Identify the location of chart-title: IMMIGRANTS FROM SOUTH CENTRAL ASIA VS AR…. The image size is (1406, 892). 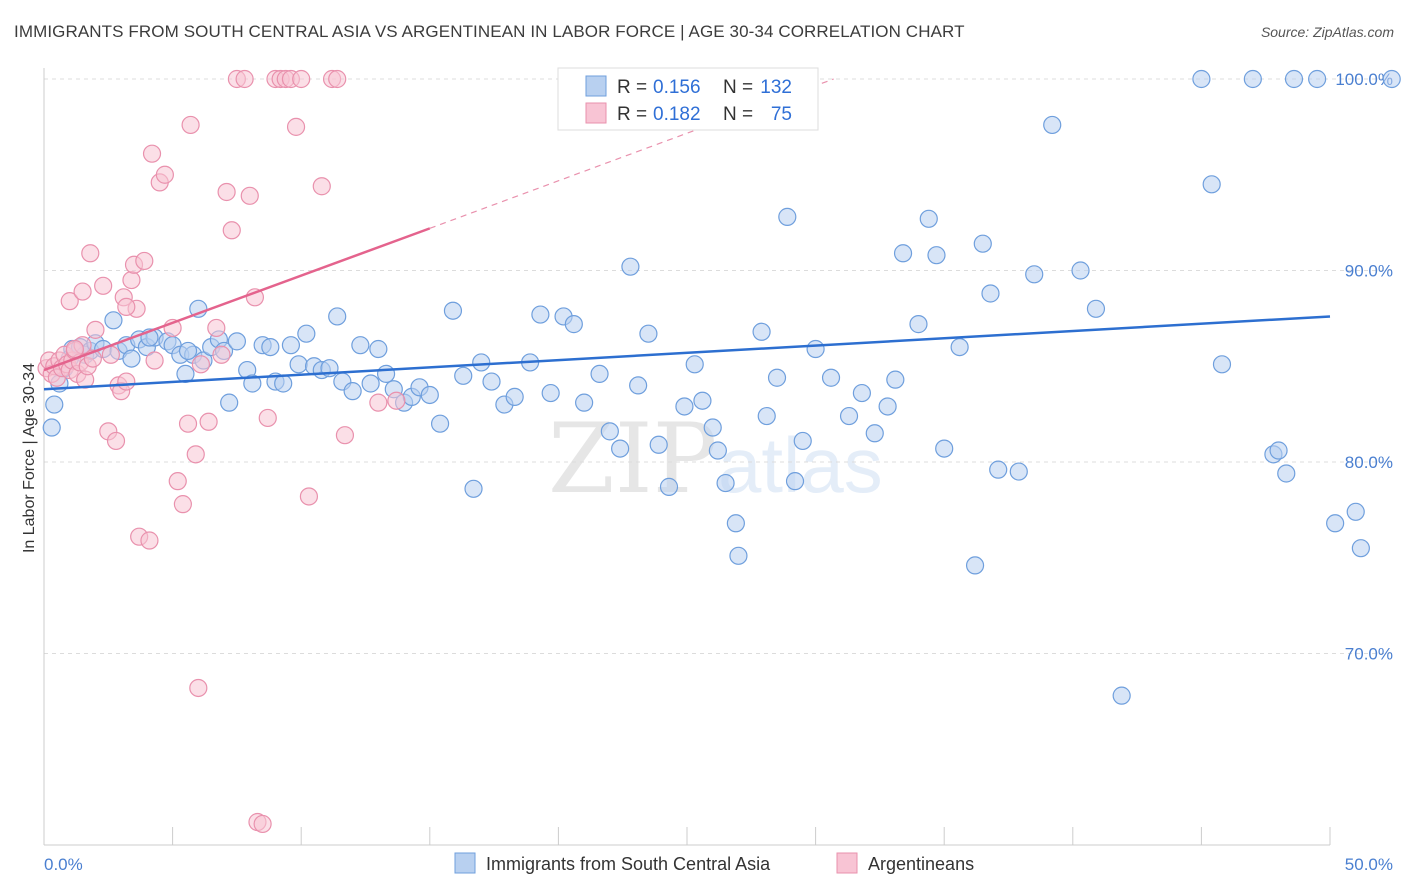
(489, 31).